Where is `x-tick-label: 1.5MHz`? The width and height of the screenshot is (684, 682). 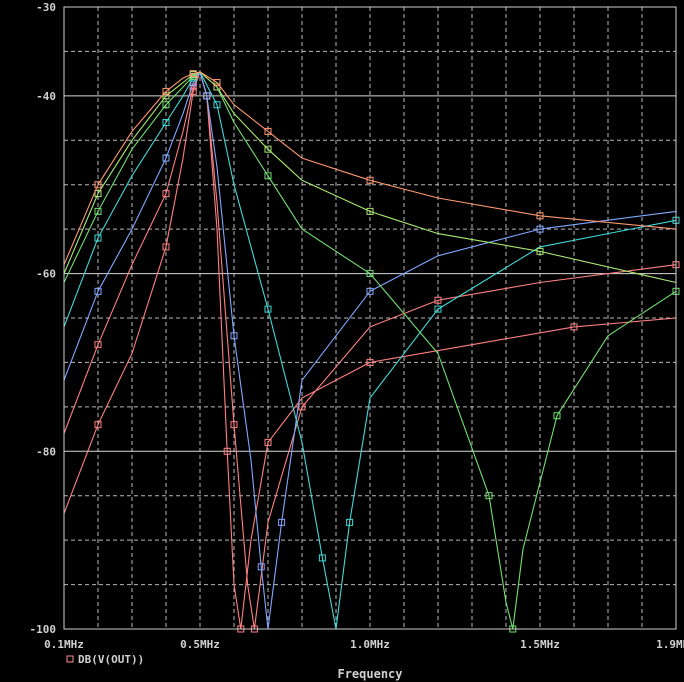
x-tick-label: 1.5MHz is located at coordinates (540, 644).